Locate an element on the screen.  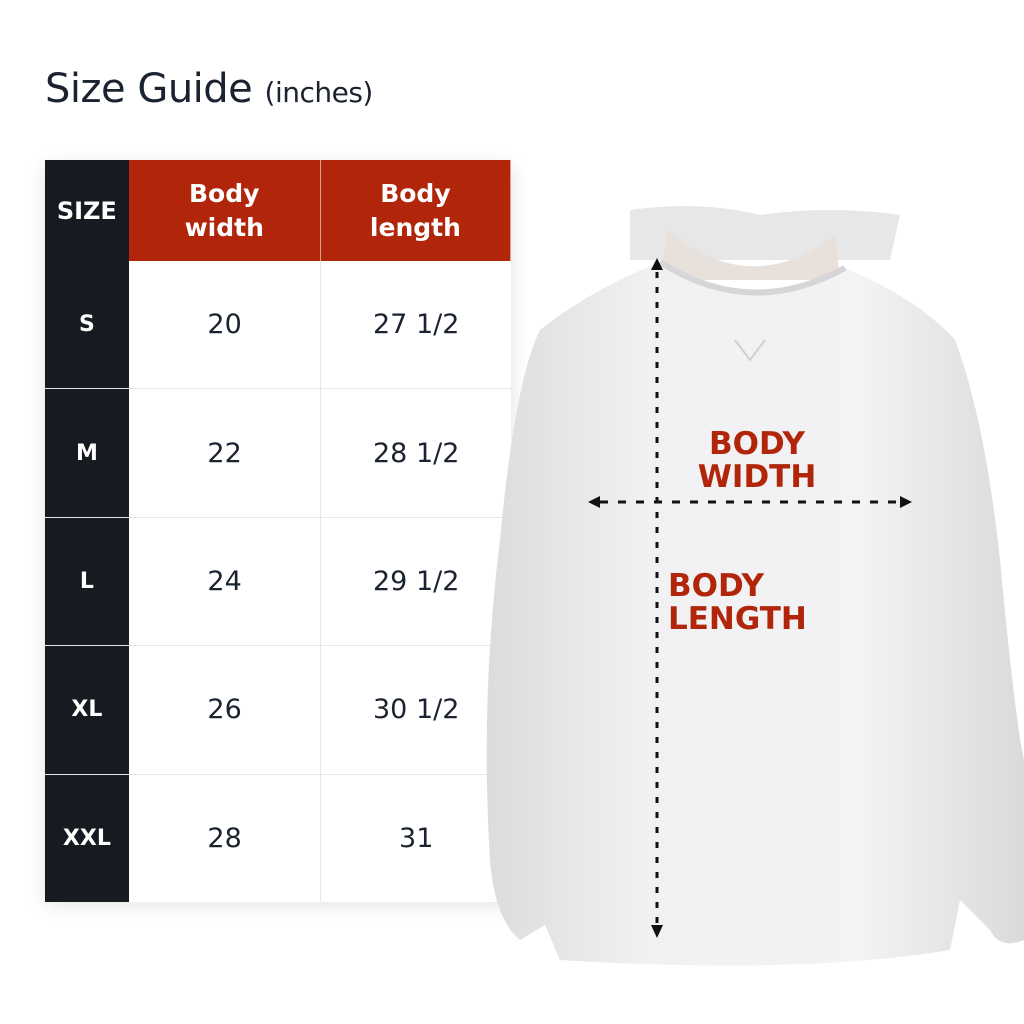
table-row: S 20 27 1/2 is located at coordinates (278, 325).